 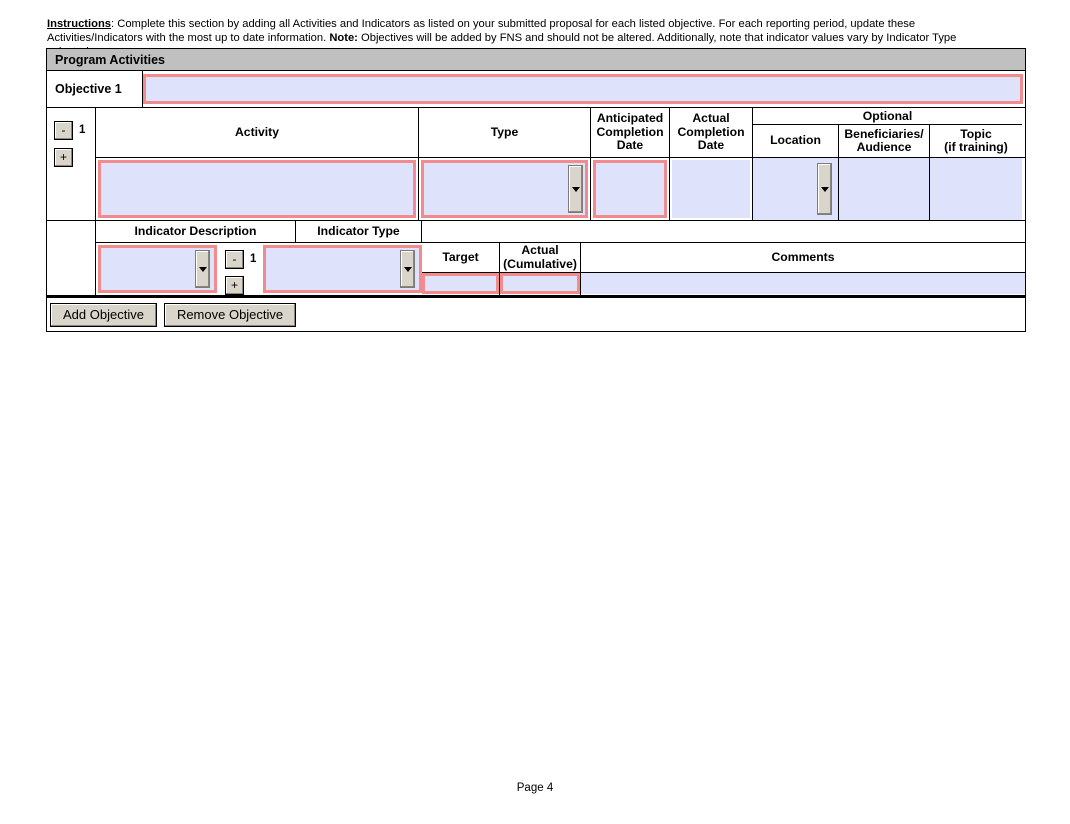 I want to click on activity-cell, so click(x=257, y=189).